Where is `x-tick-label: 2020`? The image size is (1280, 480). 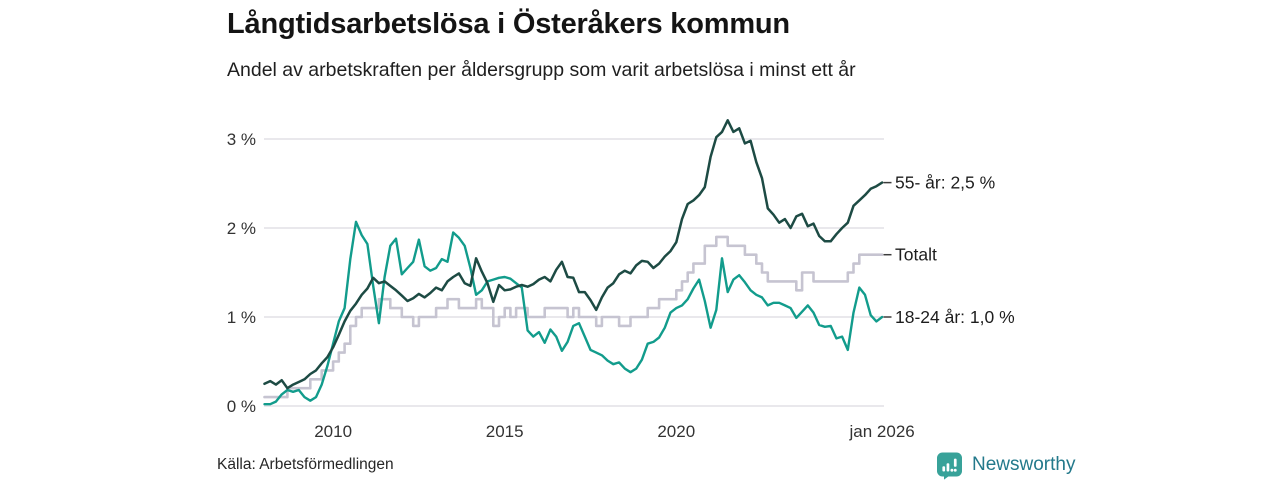
x-tick-label: 2020 is located at coordinates (676, 431).